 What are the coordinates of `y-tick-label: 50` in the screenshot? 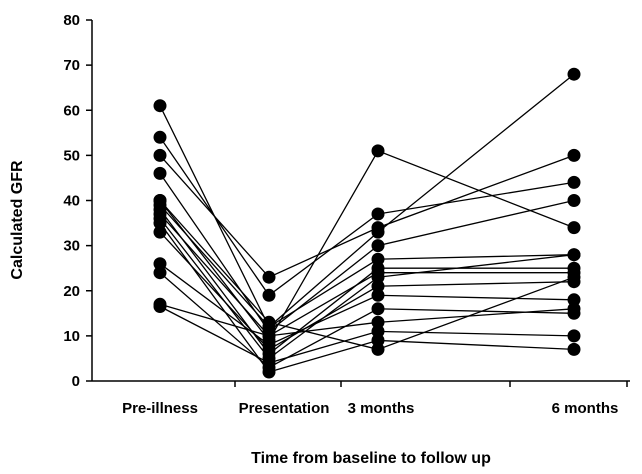 It's located at (71, 155).